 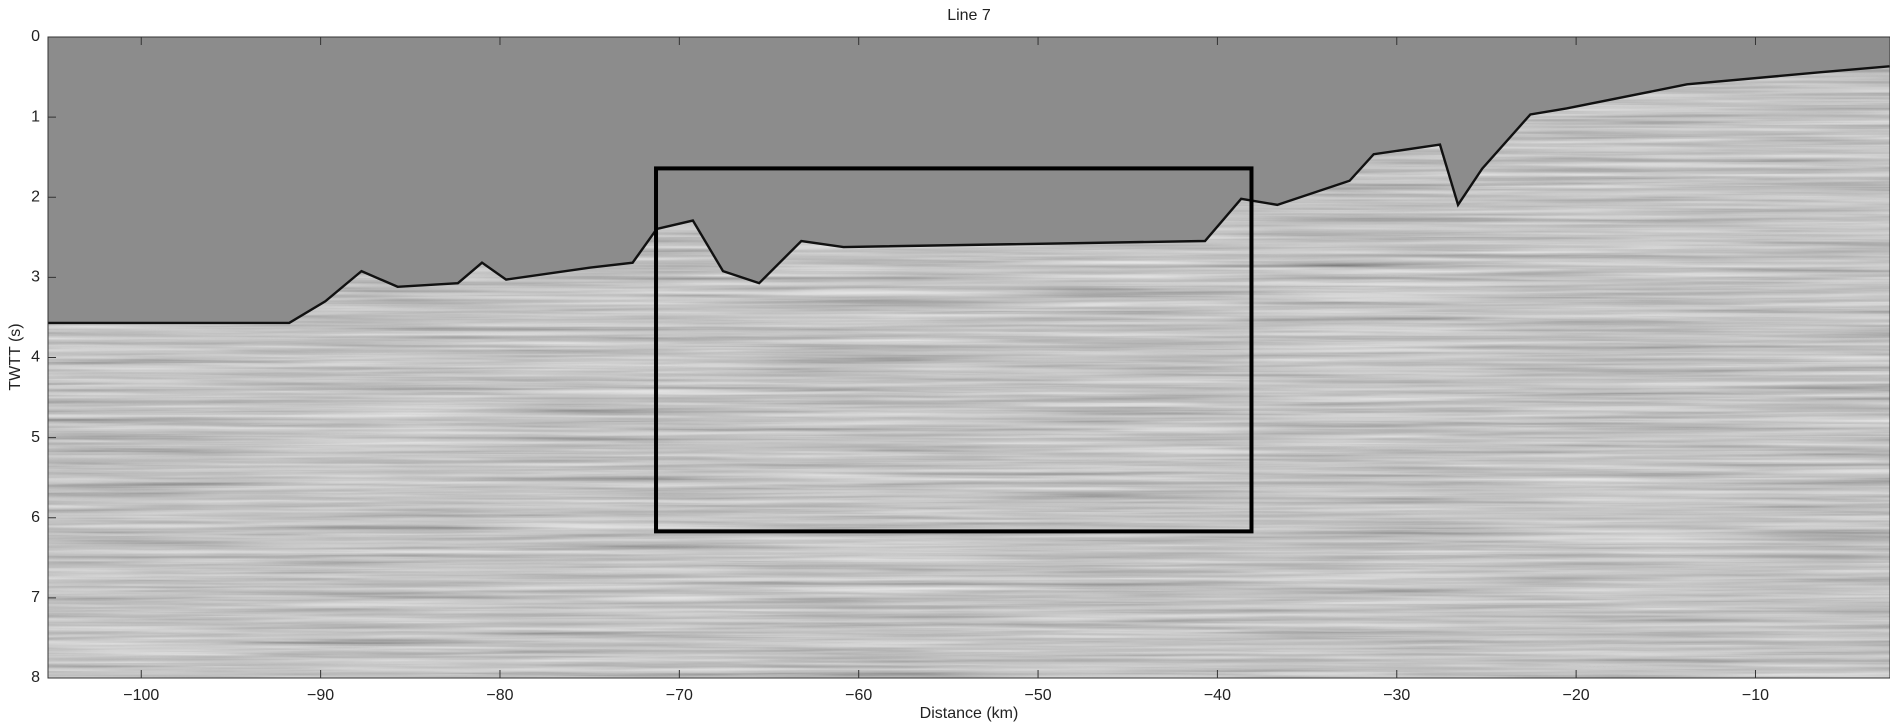 I want to click on x-tick-label: −20, so click(x=1576, y=695).